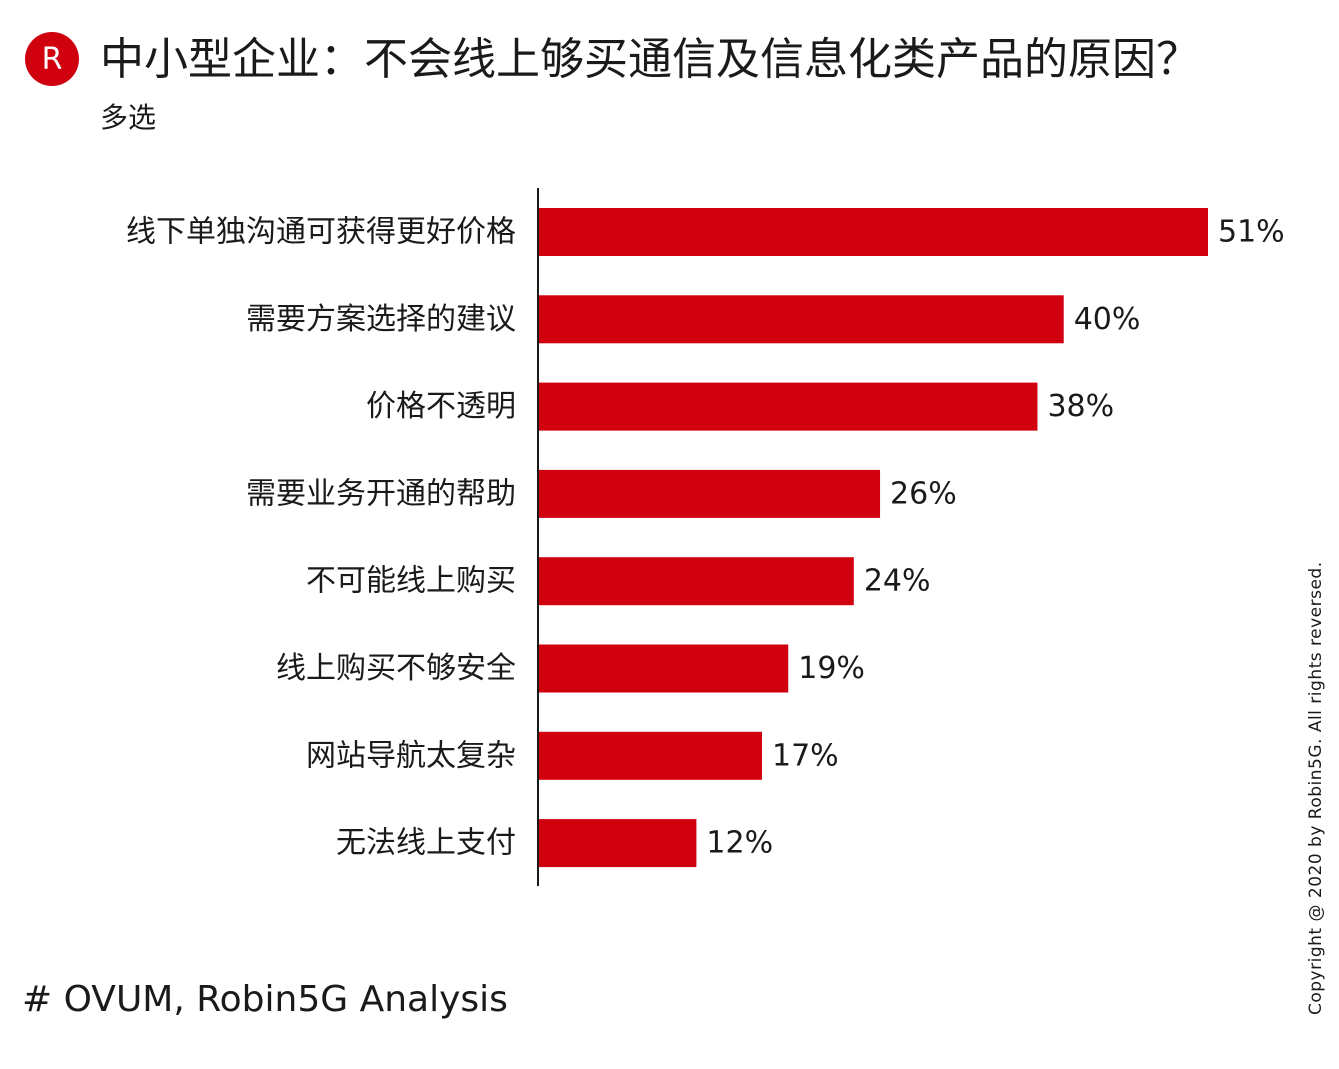 The width and height of the screenshot is (1339, 1069). Describe the element at coordinates (897, 581) in the screenshot. I see `value-label: 24%` at that location.